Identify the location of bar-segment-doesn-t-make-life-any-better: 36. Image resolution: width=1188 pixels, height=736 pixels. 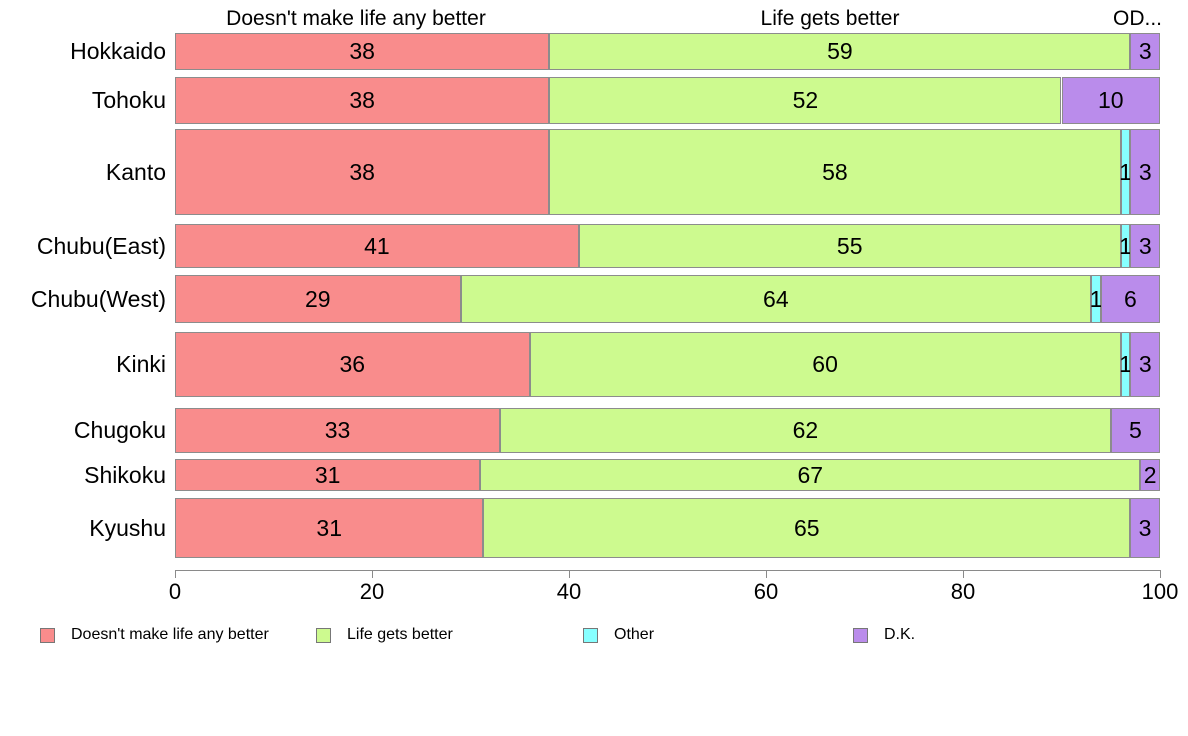
(352, 364).